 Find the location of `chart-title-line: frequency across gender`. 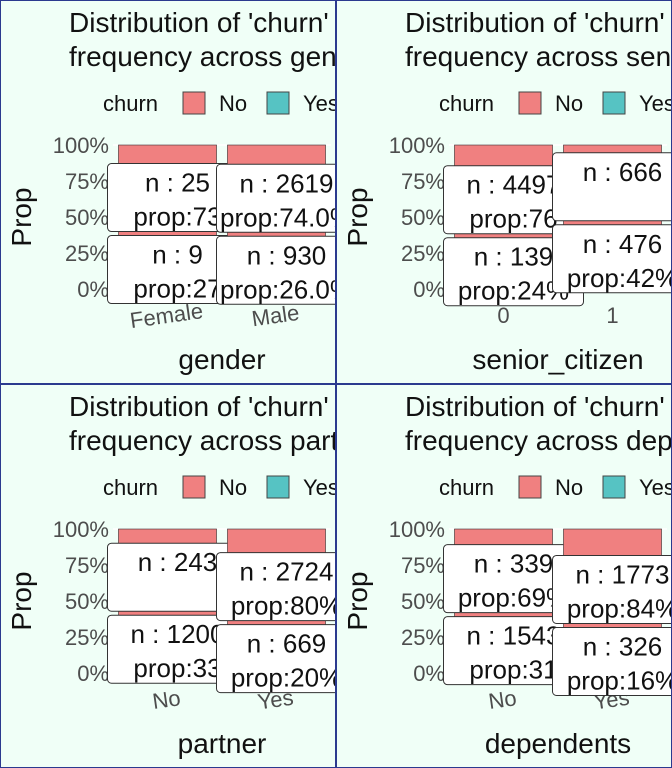

chart-title-line: frequency across gender is located at coordinates (202, 56).